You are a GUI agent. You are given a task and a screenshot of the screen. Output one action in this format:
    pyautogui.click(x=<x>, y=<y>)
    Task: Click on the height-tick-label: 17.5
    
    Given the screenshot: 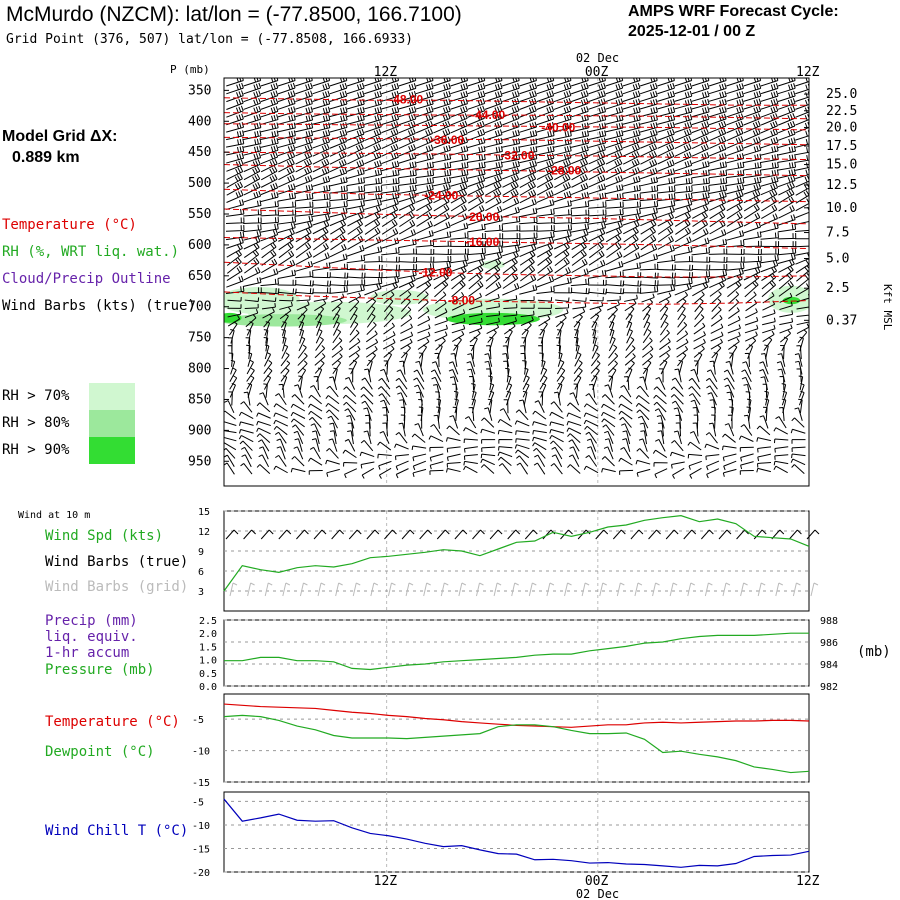 What is the action you would take?
    pyautogui.click(x=841, y=146)
    